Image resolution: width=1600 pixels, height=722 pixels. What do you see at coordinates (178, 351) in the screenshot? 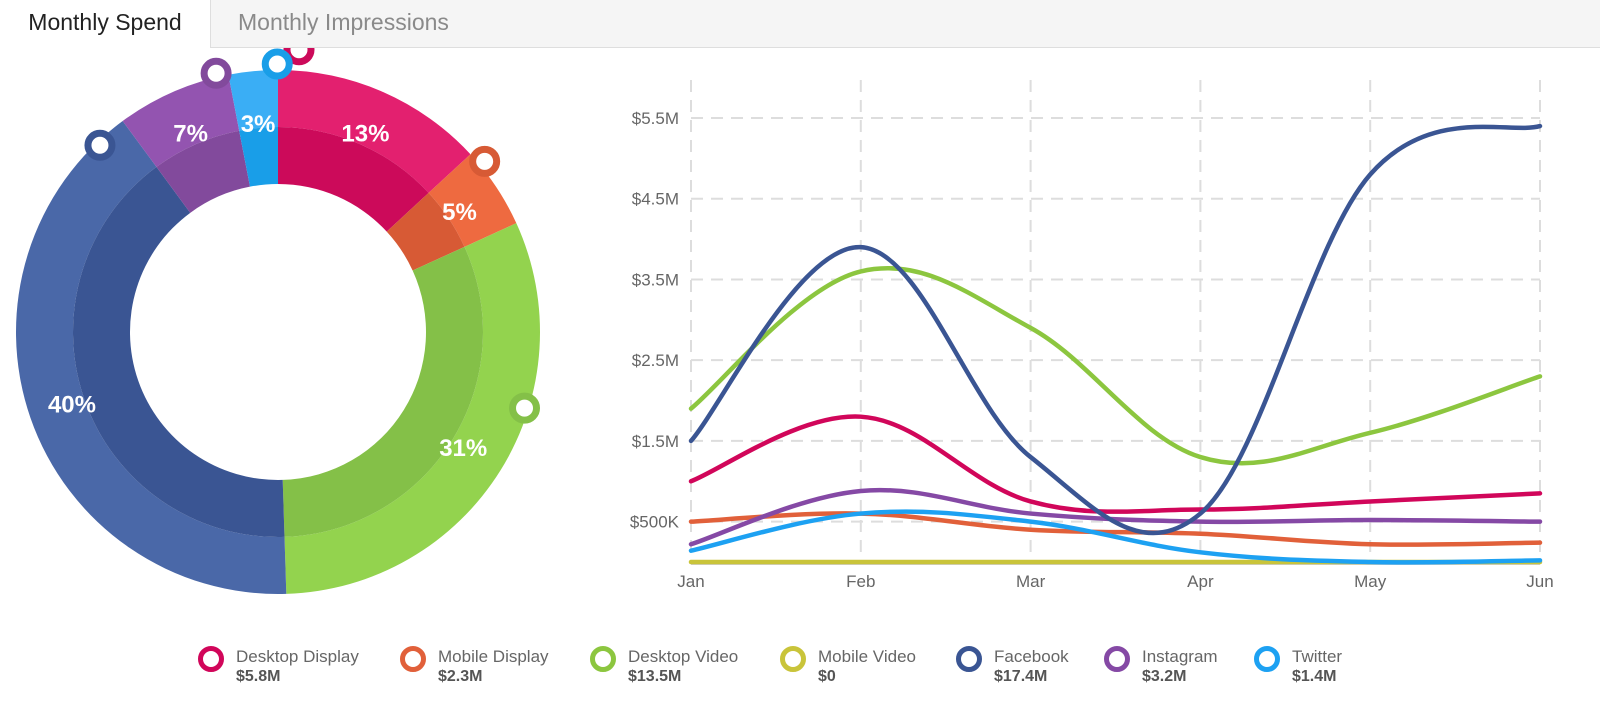
I see `donut-slice-inner-facebook` at bounding box center [178, 351].